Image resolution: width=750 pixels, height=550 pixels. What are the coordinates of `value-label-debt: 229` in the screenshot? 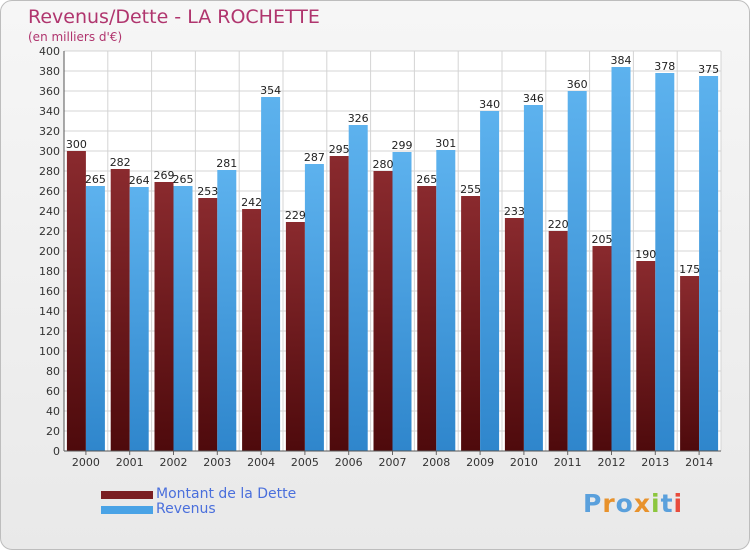 It's located at (295, 215).